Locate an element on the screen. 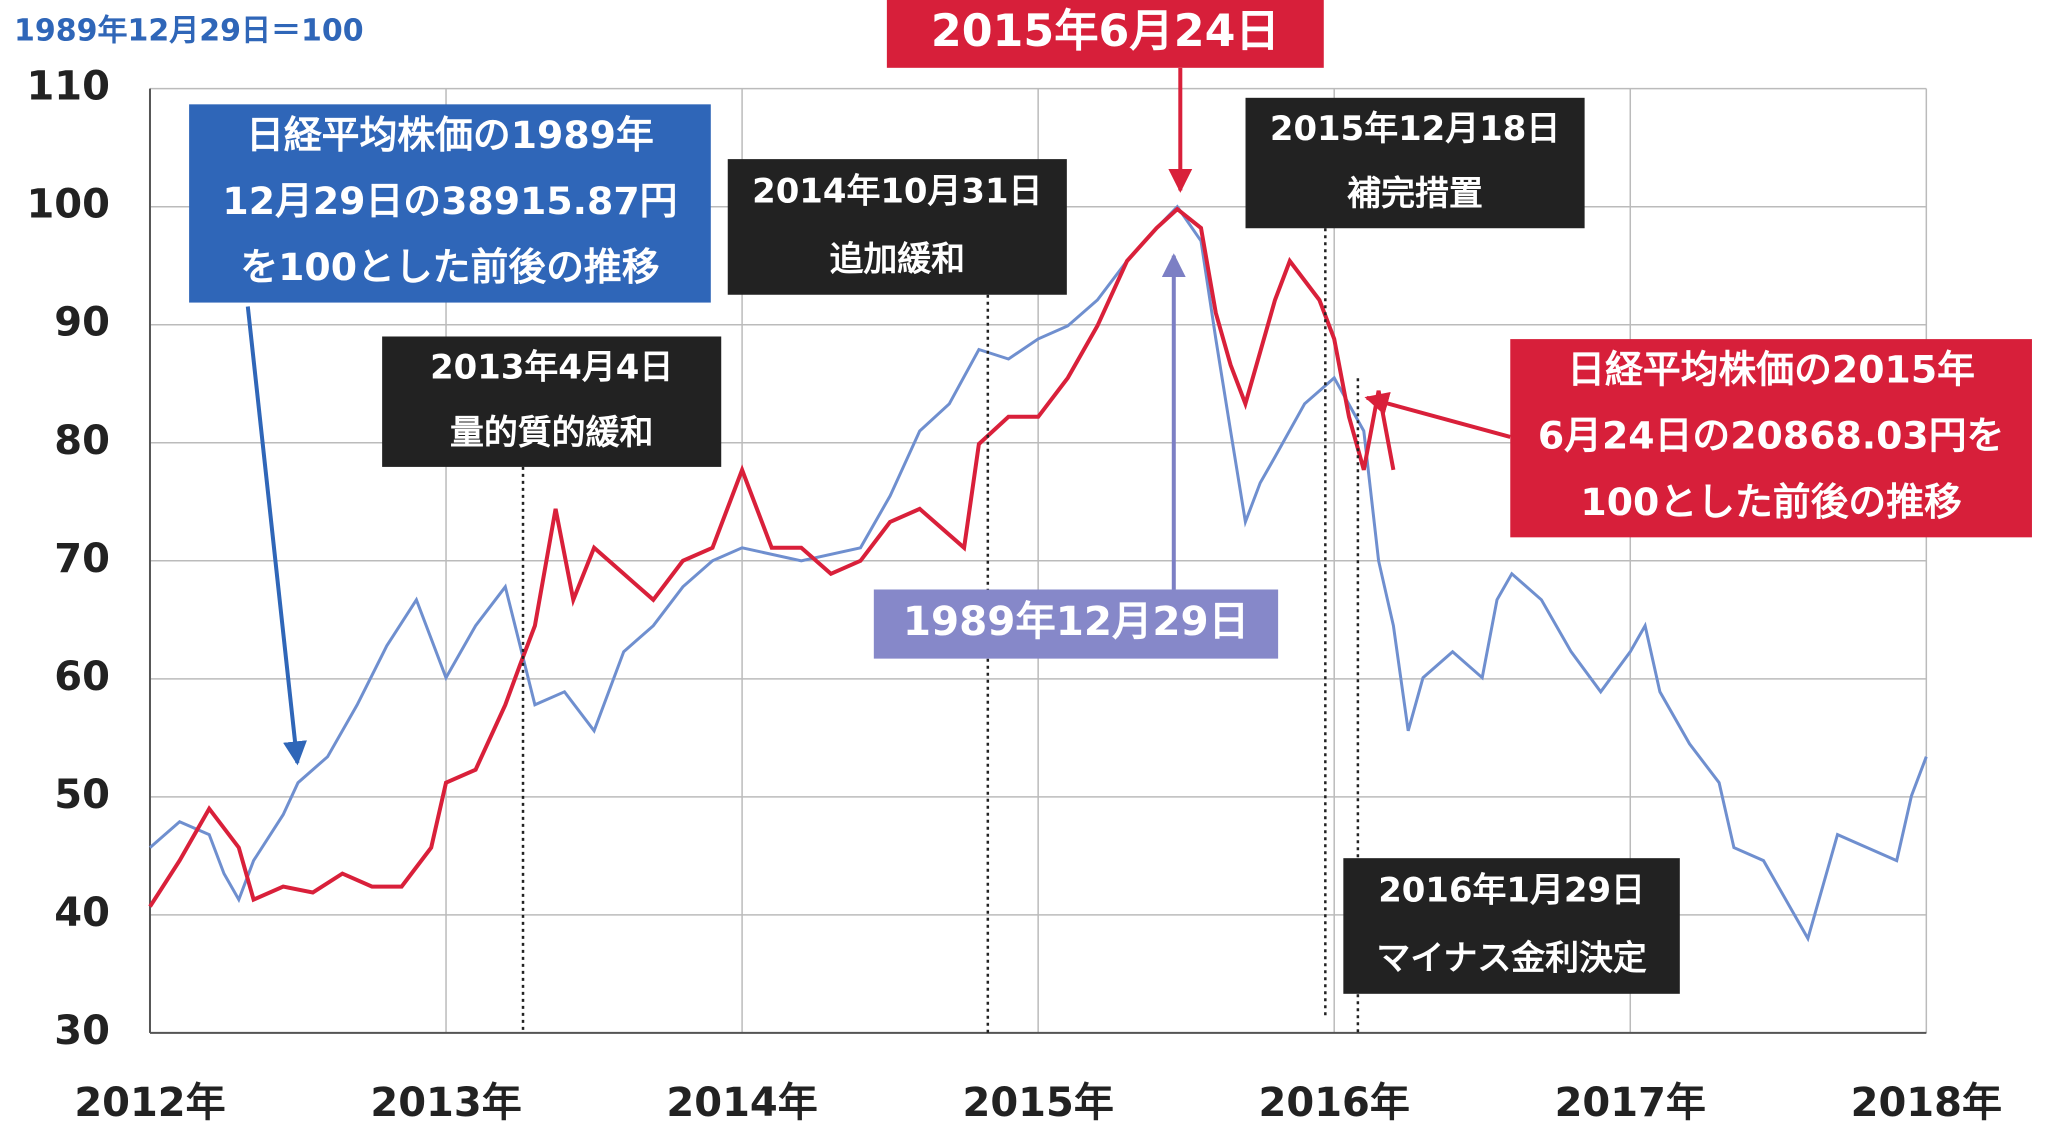 This screenshot has height=1146, width=2045. annotation-text: 2016年1月29日 is located at coordinates (1511, 890).